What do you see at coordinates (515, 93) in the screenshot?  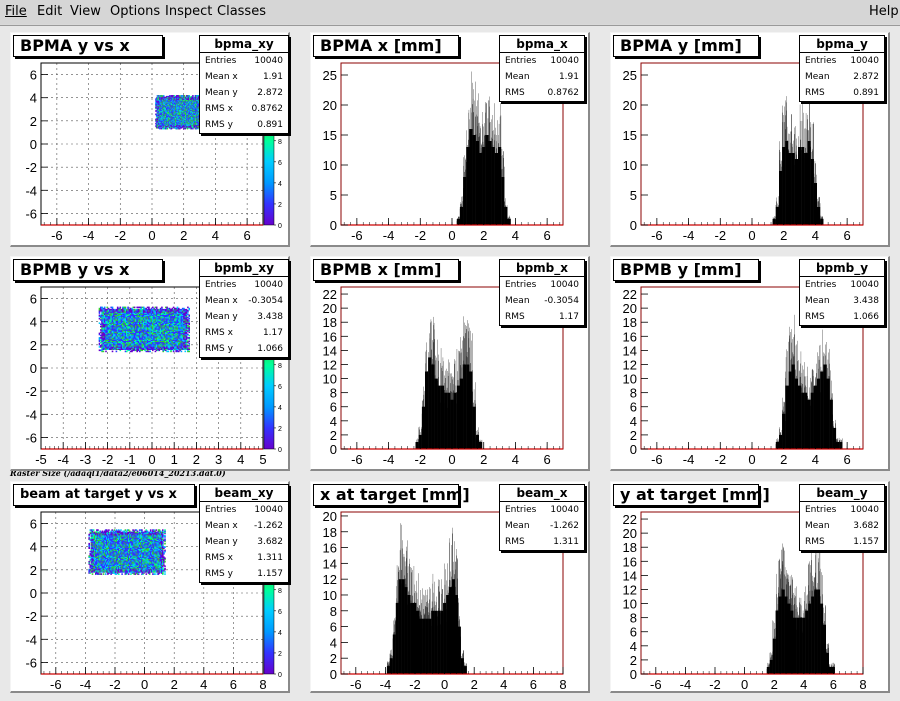 I see `stats-key: RMS` at bounding box center [515, 93].